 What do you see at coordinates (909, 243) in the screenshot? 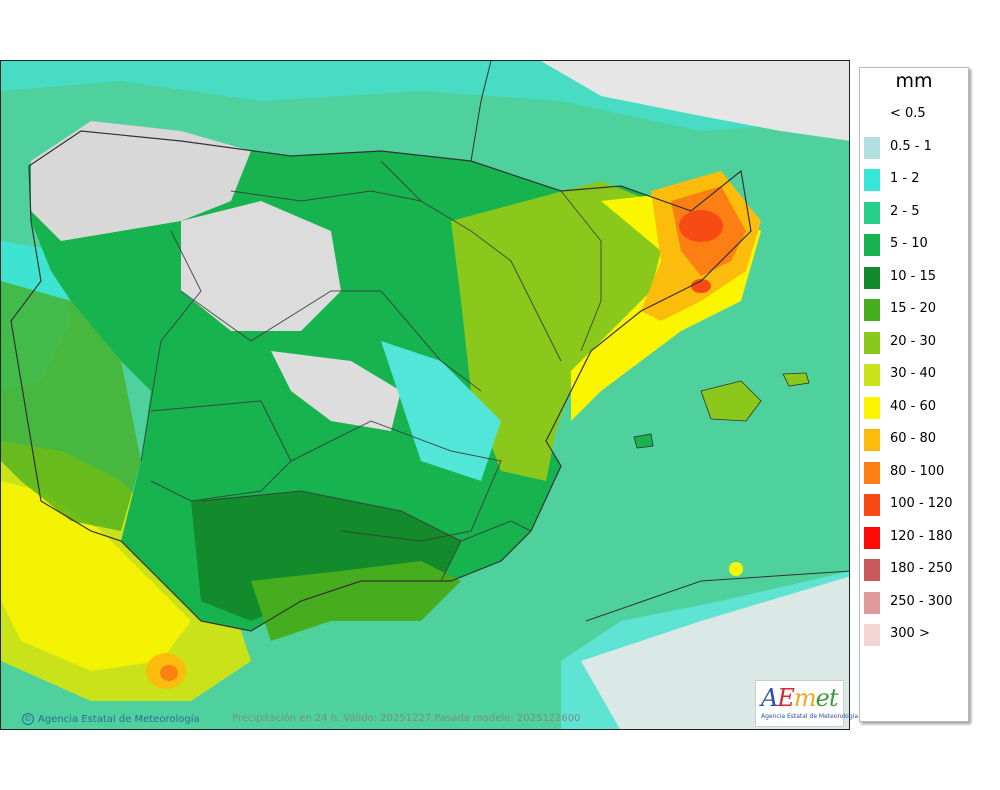
I see `legend-label: 5 - 10` at bounding box center [909, 243].